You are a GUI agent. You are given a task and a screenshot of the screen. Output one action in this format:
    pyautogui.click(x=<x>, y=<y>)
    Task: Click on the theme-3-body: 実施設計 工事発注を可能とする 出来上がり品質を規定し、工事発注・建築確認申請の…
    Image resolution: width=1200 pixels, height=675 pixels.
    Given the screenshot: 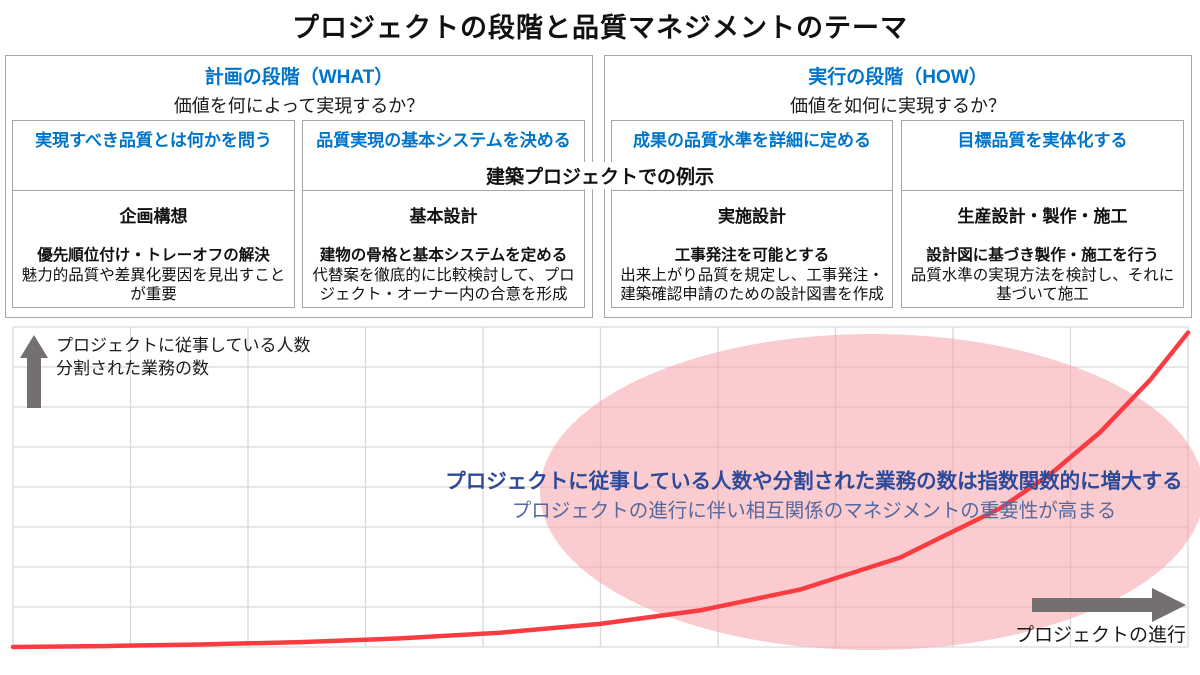 What is the action you would take?
    pyautogui.click(x=752, y=247)
    